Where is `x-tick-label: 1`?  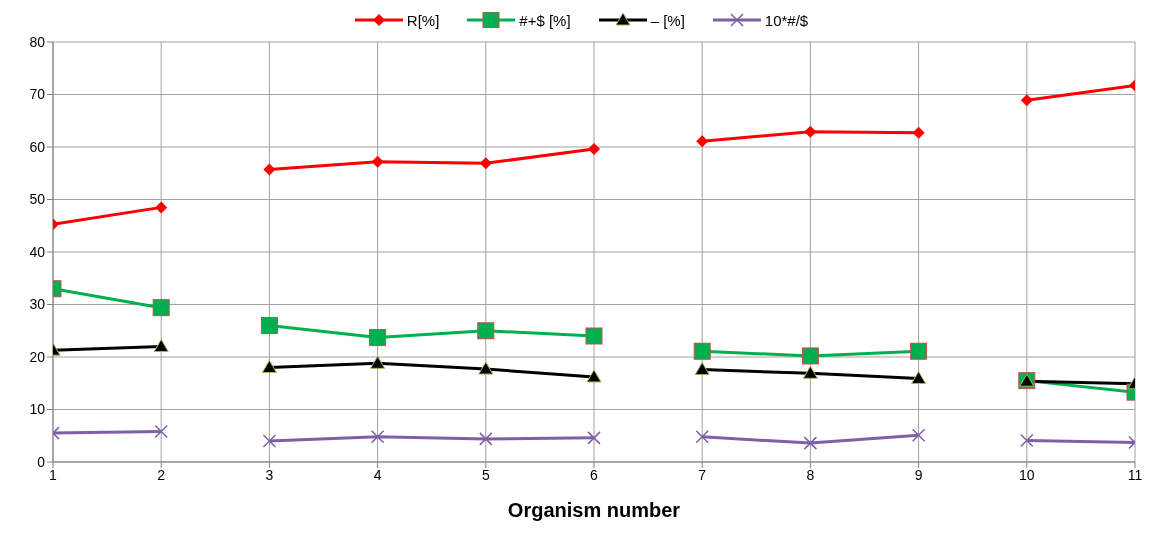
x-tick-label: 1 is located at coordinates (53, 474).